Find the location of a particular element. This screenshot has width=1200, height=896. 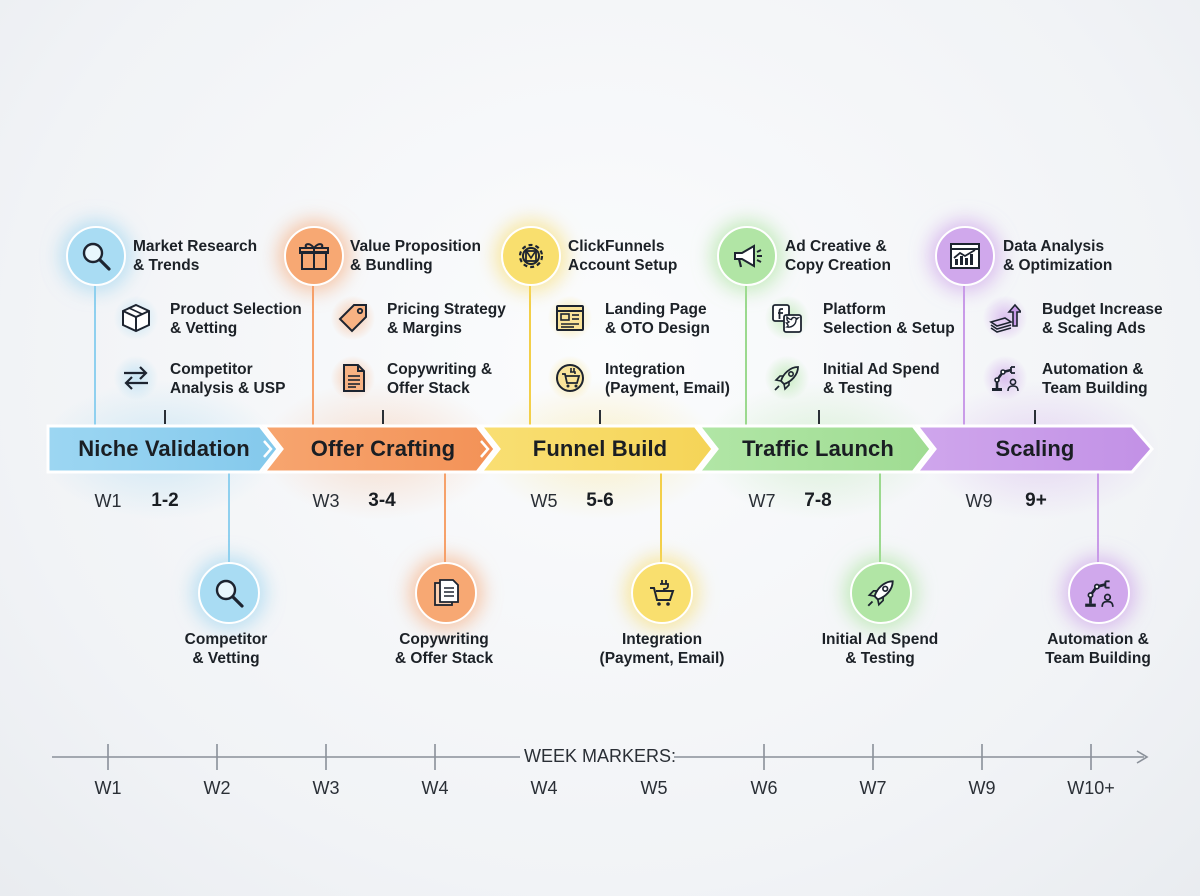

badge-market-research is located at coordinates (96, 256).